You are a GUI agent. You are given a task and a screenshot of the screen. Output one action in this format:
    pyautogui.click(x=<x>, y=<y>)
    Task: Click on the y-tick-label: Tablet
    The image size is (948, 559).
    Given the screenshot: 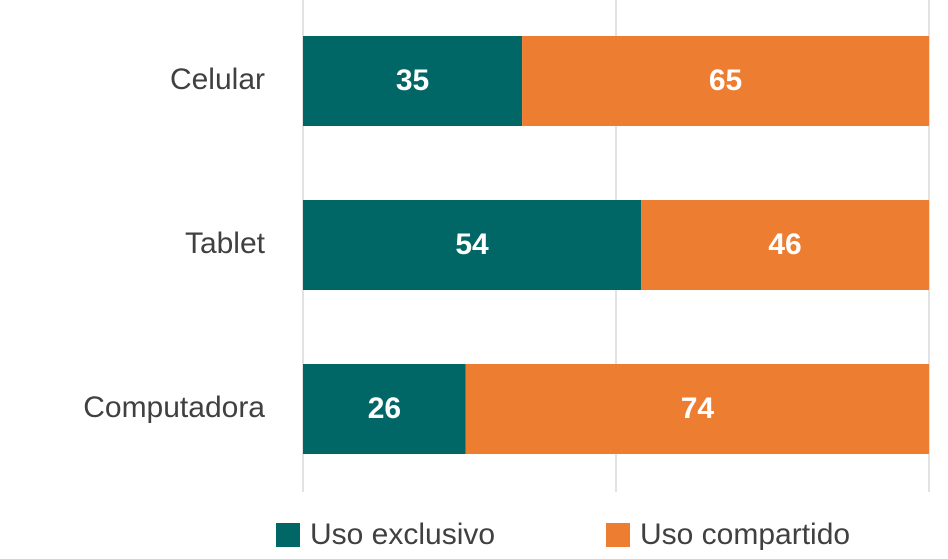 What is the action you would take?
    pyautogui.click(x=225, y=243)
    